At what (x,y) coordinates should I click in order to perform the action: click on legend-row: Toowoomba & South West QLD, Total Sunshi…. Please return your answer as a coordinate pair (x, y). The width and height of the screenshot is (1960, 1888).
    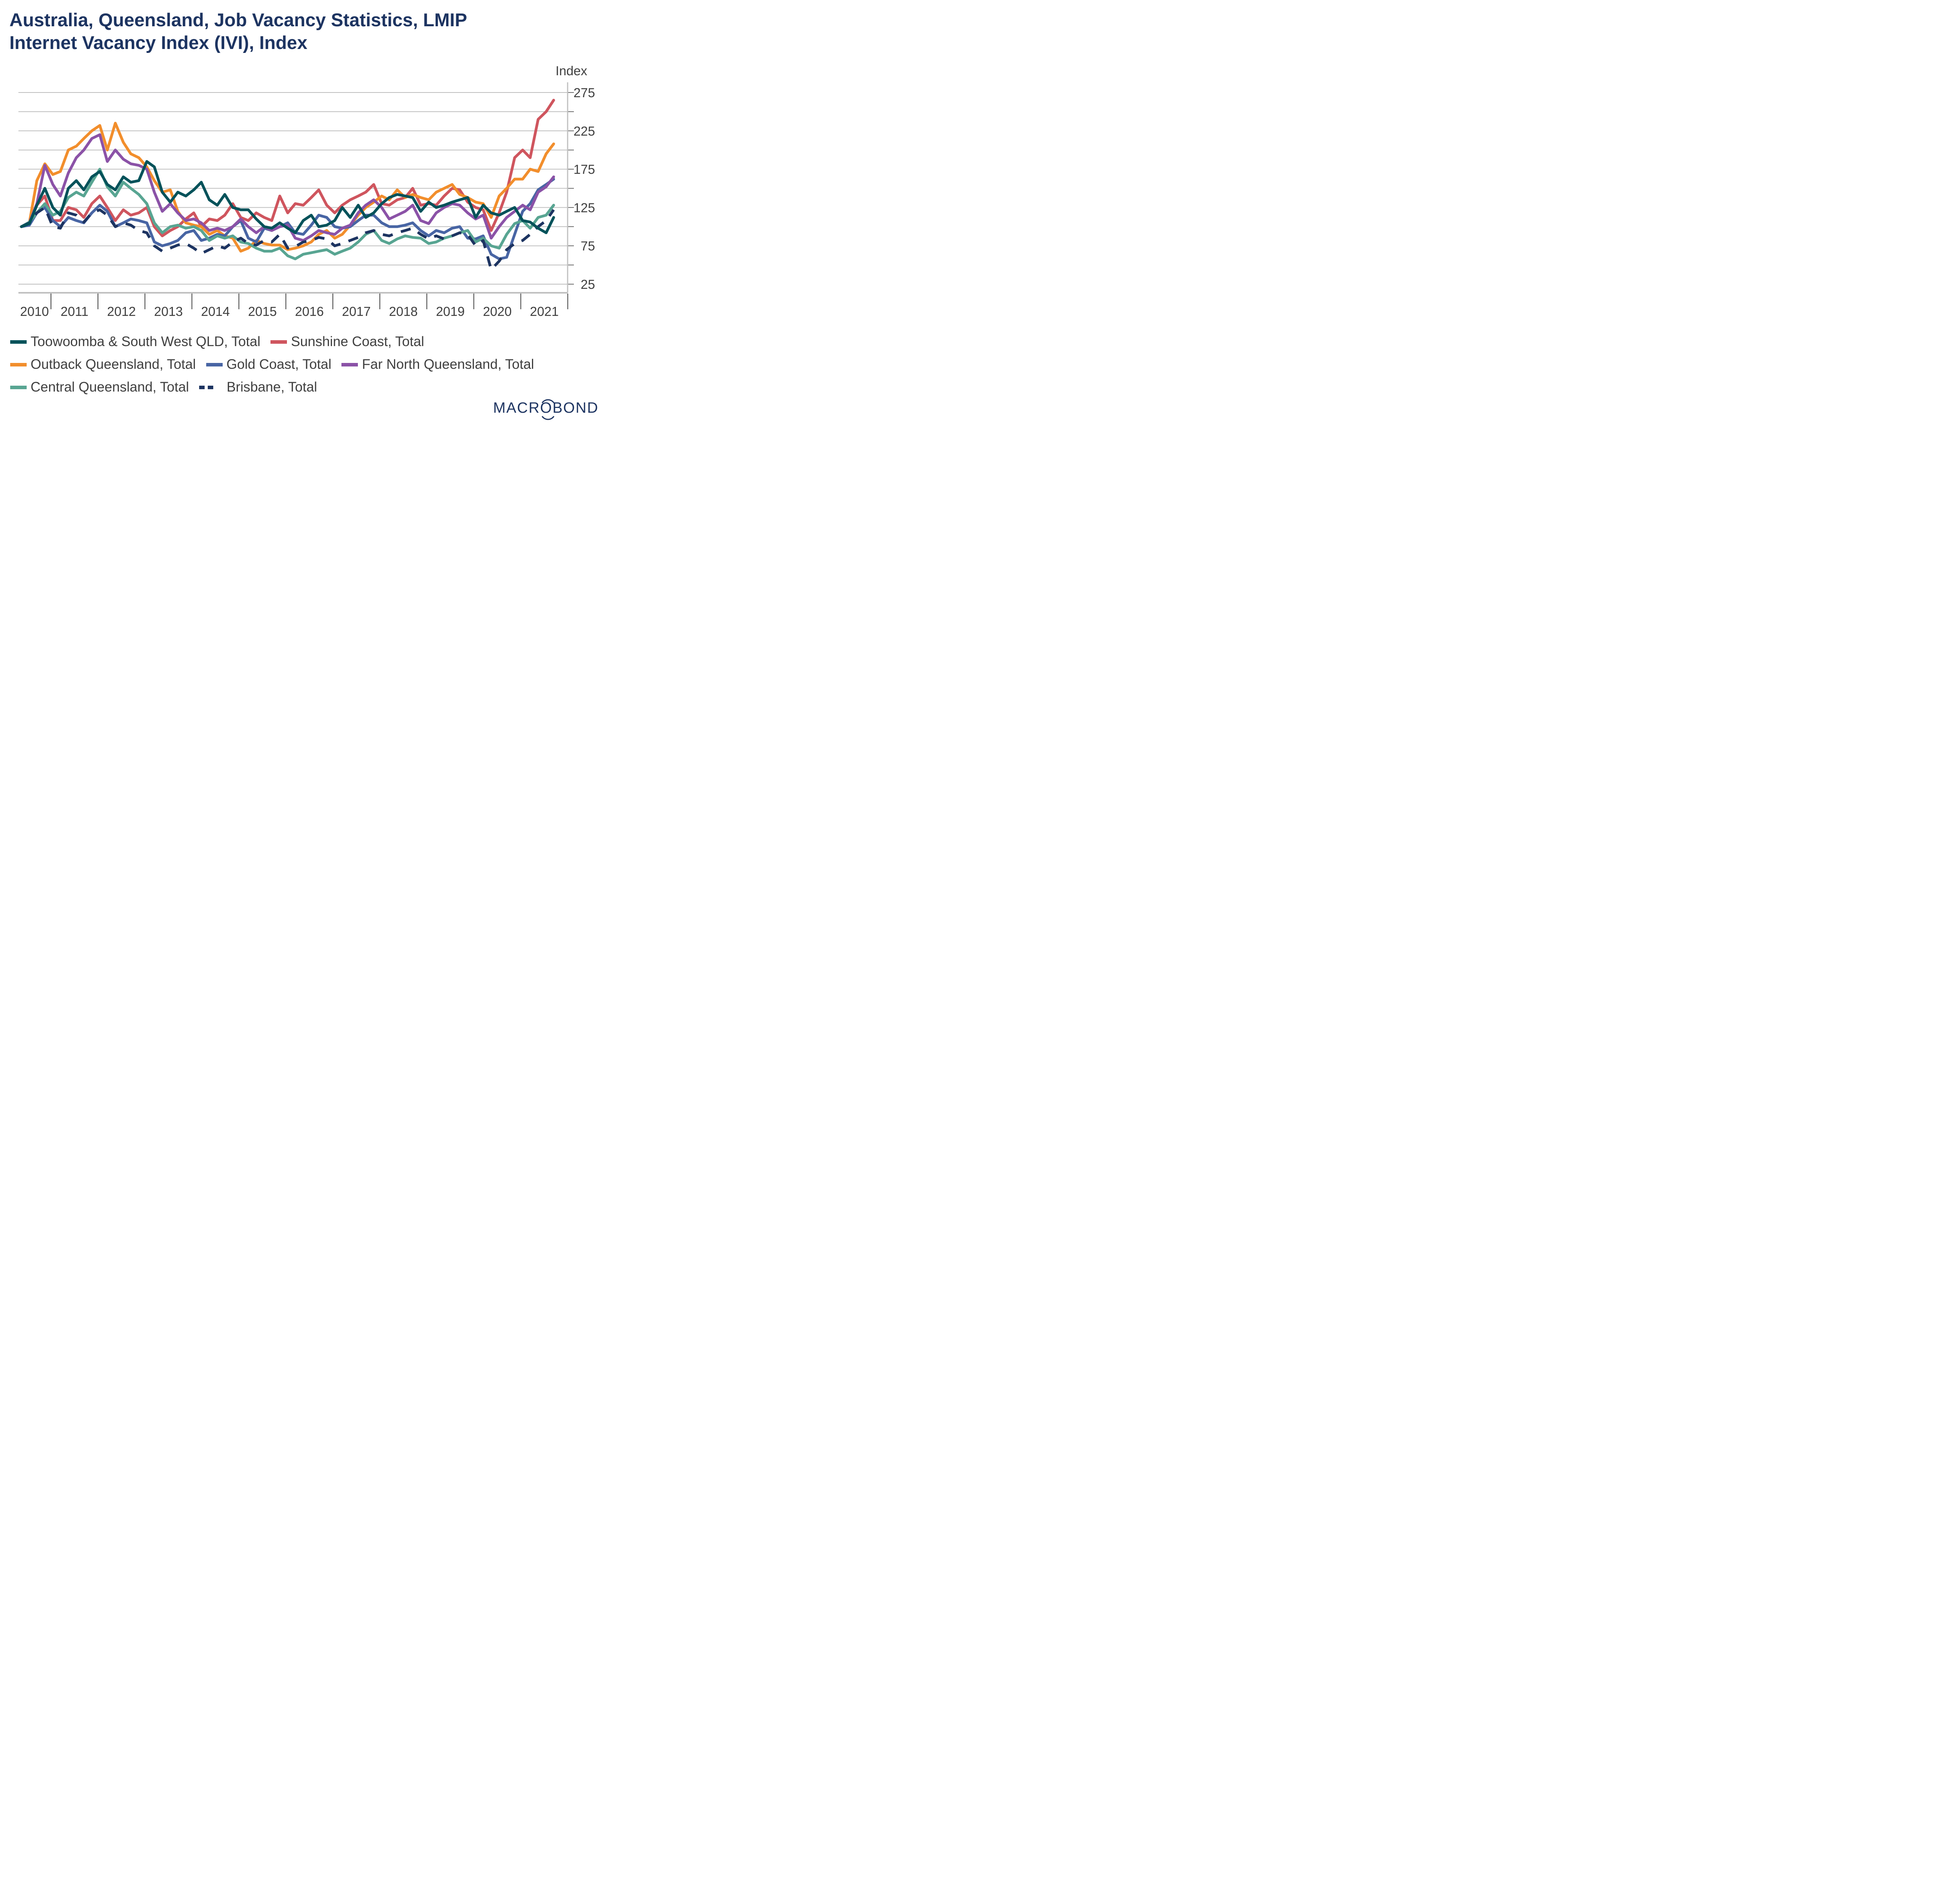
    Looking at the image, I should click on (310, 341).